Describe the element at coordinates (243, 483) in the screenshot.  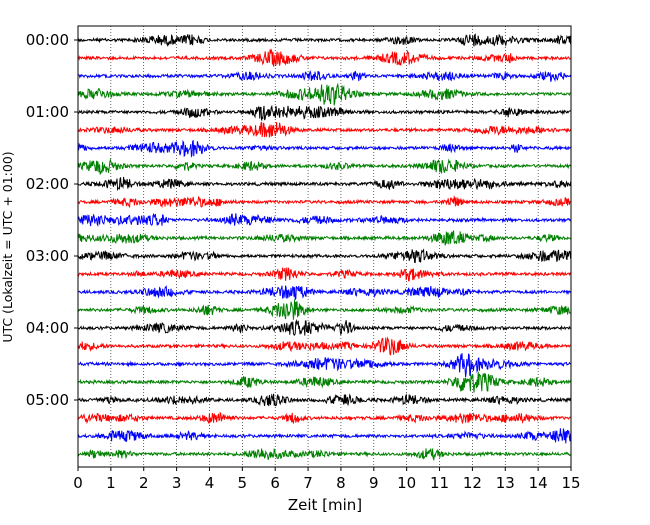
I see `x-tick-label: 5` at that location.